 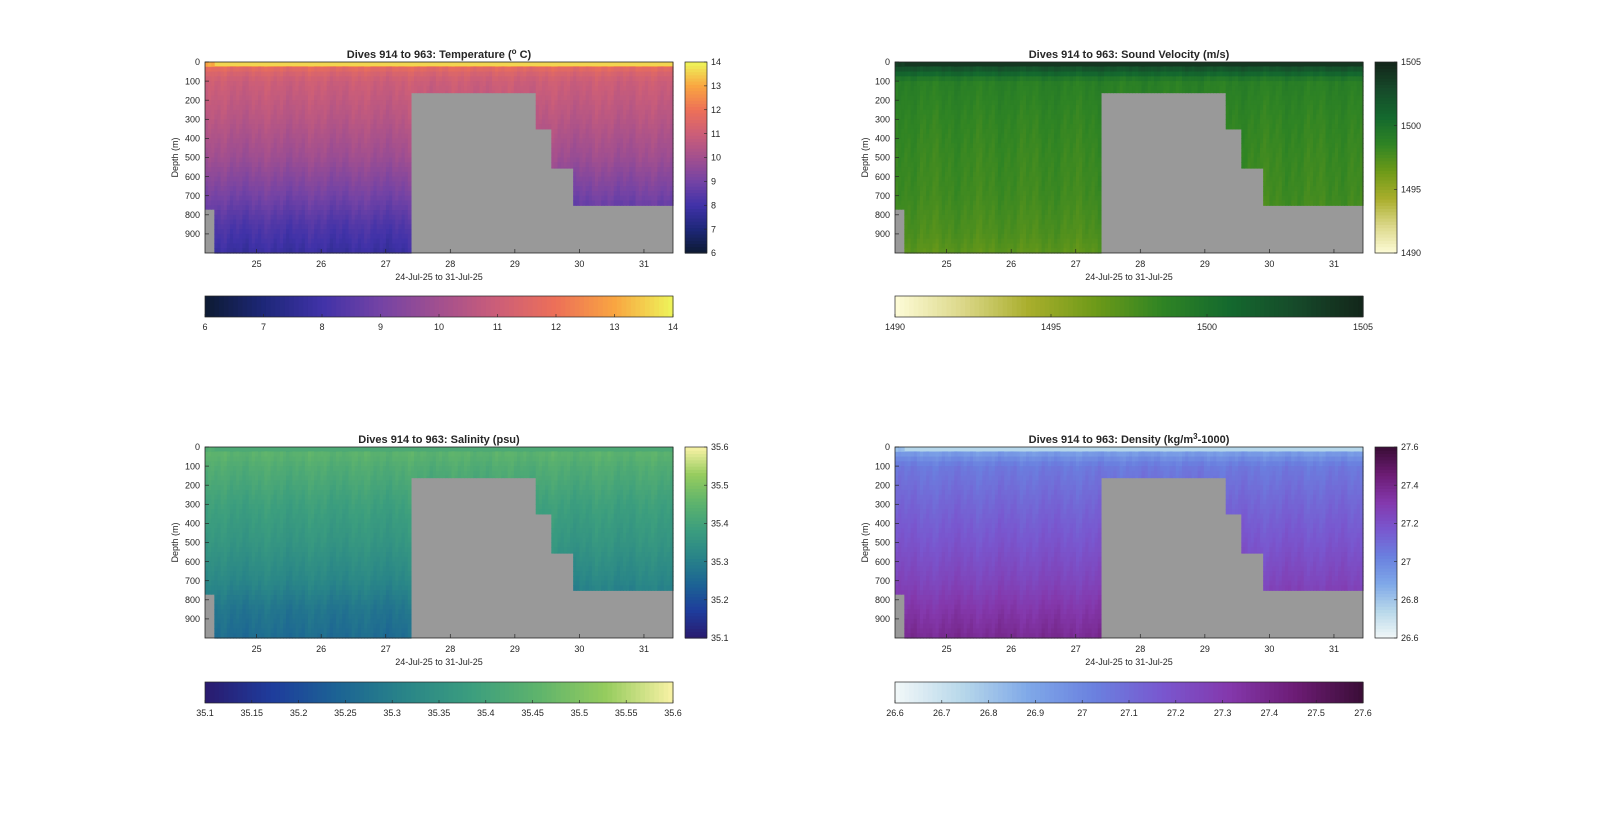 What do you see at coordinates (497, 327) in the screenshot?
I see `colorbar-tick-label: 11` at bounding box center [497, 327].